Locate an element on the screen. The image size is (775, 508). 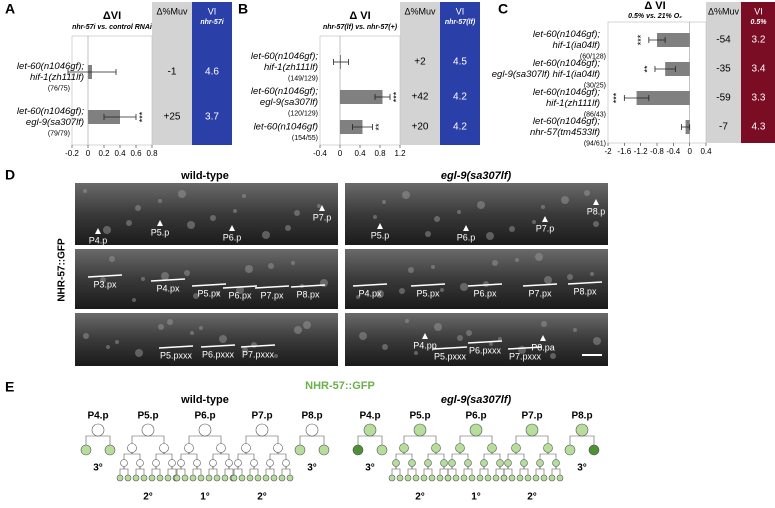
chart-subtitle: nhr-57i vs. control RNAi is located at coordinates (112, 27).